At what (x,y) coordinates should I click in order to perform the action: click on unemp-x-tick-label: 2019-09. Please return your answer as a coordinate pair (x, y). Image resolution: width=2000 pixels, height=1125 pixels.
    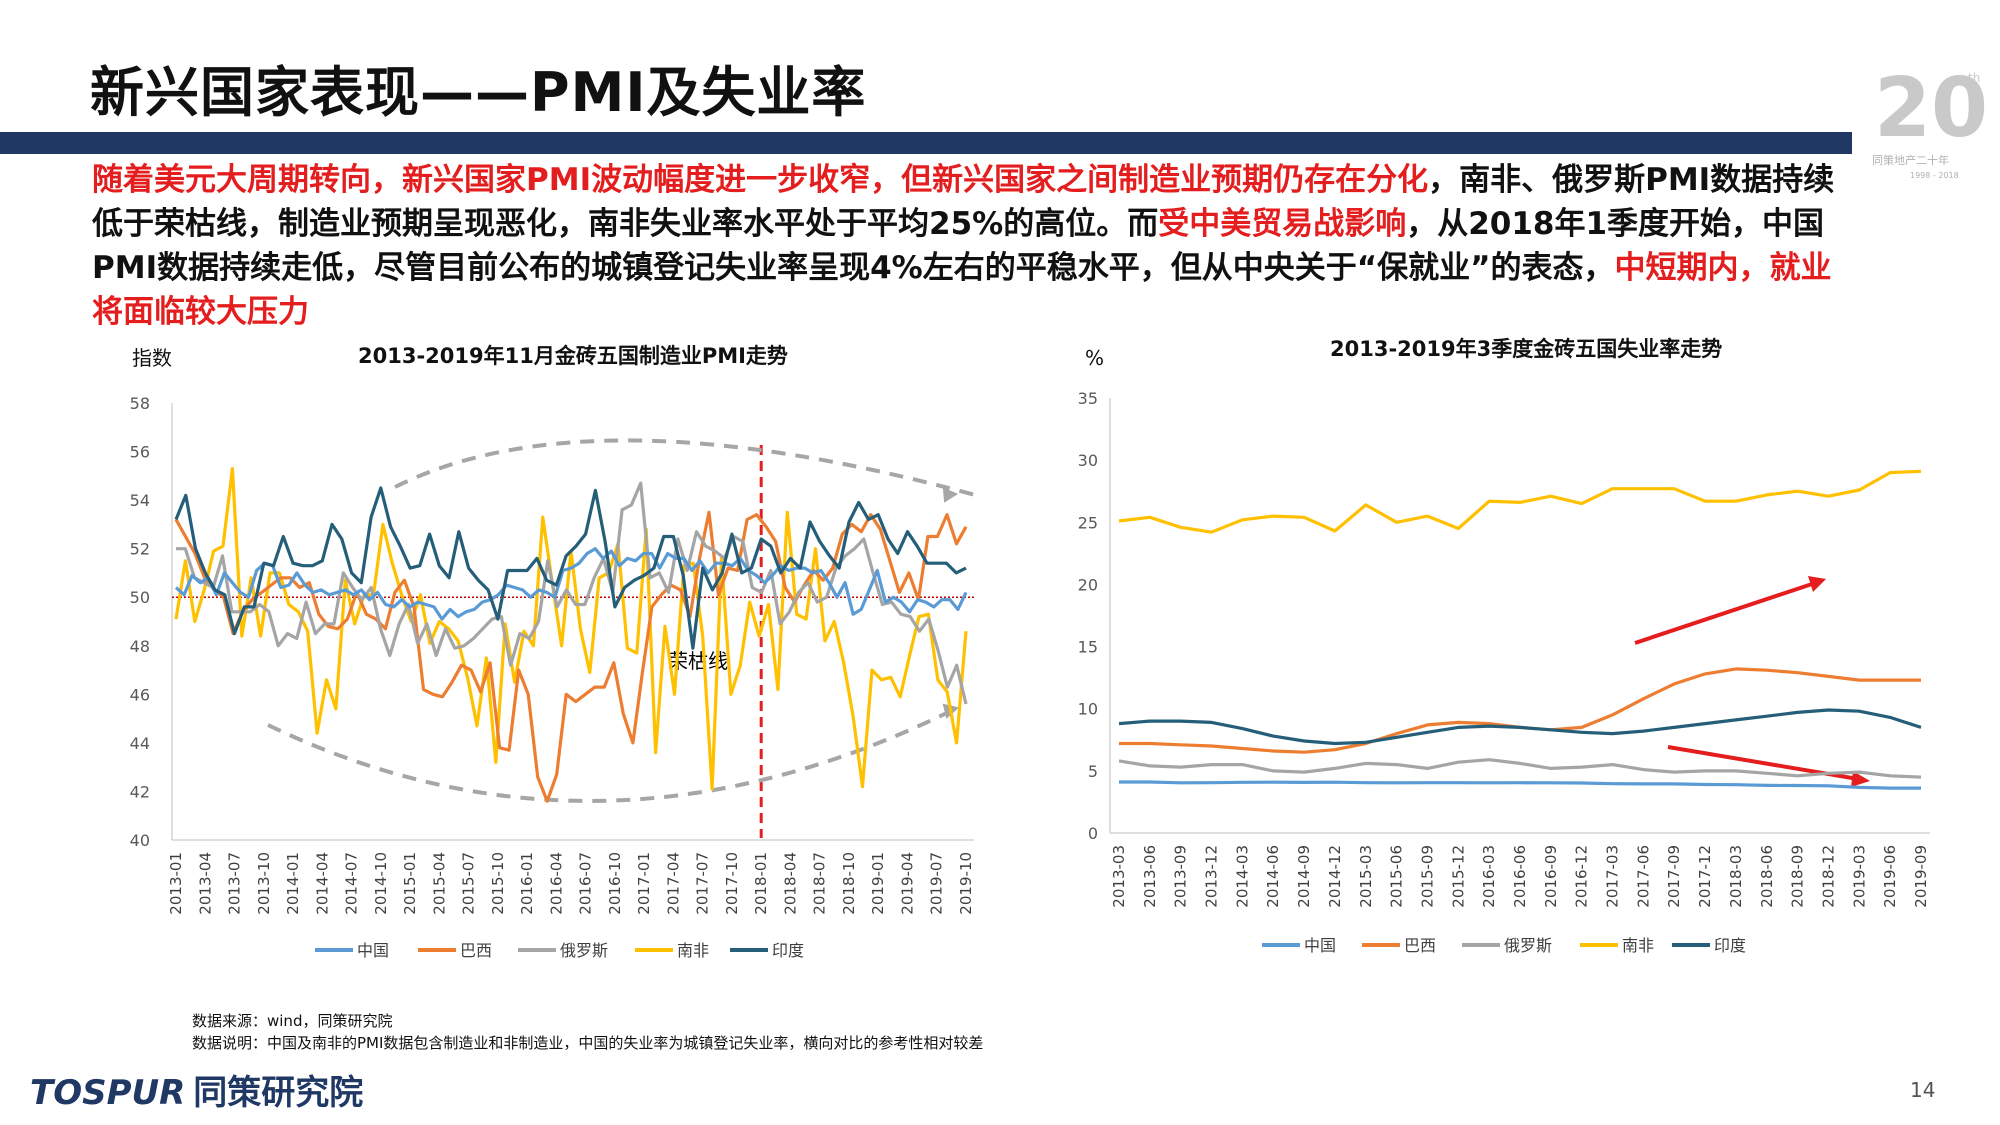
    Looking at the image, I should click on (1921, 876).